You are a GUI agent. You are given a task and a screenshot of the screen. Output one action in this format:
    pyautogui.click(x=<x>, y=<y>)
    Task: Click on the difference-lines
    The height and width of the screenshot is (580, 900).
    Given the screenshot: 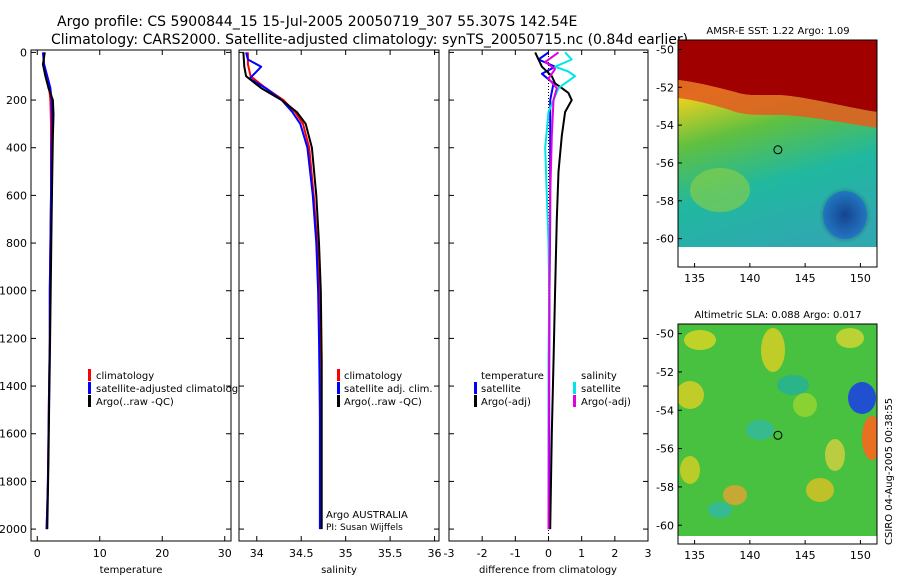 What is the action you would take?
    pyautogui.click(x=555, y=295)
    